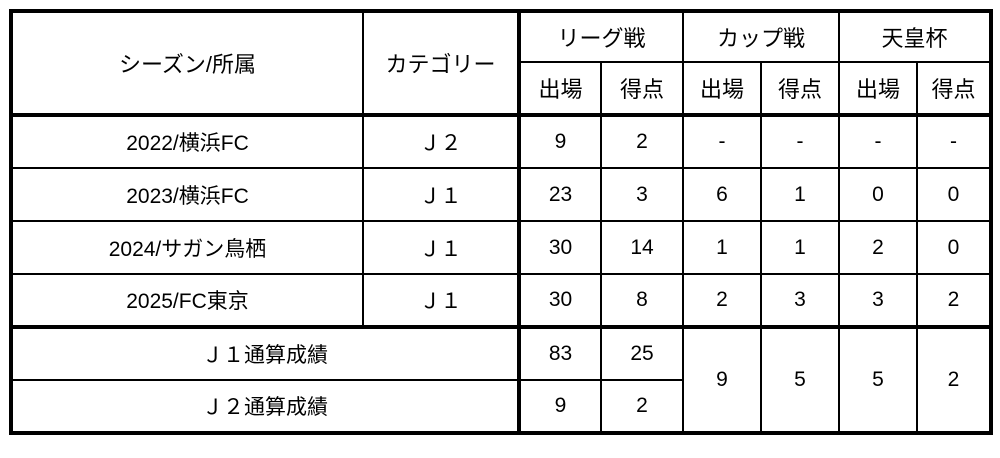 The height and width of the screenshot is (458, 1000). What do you see at coordinates (600, 36) in the screenshot?
I see `header-league: リーグ戦` at bounding box center [600, 36].